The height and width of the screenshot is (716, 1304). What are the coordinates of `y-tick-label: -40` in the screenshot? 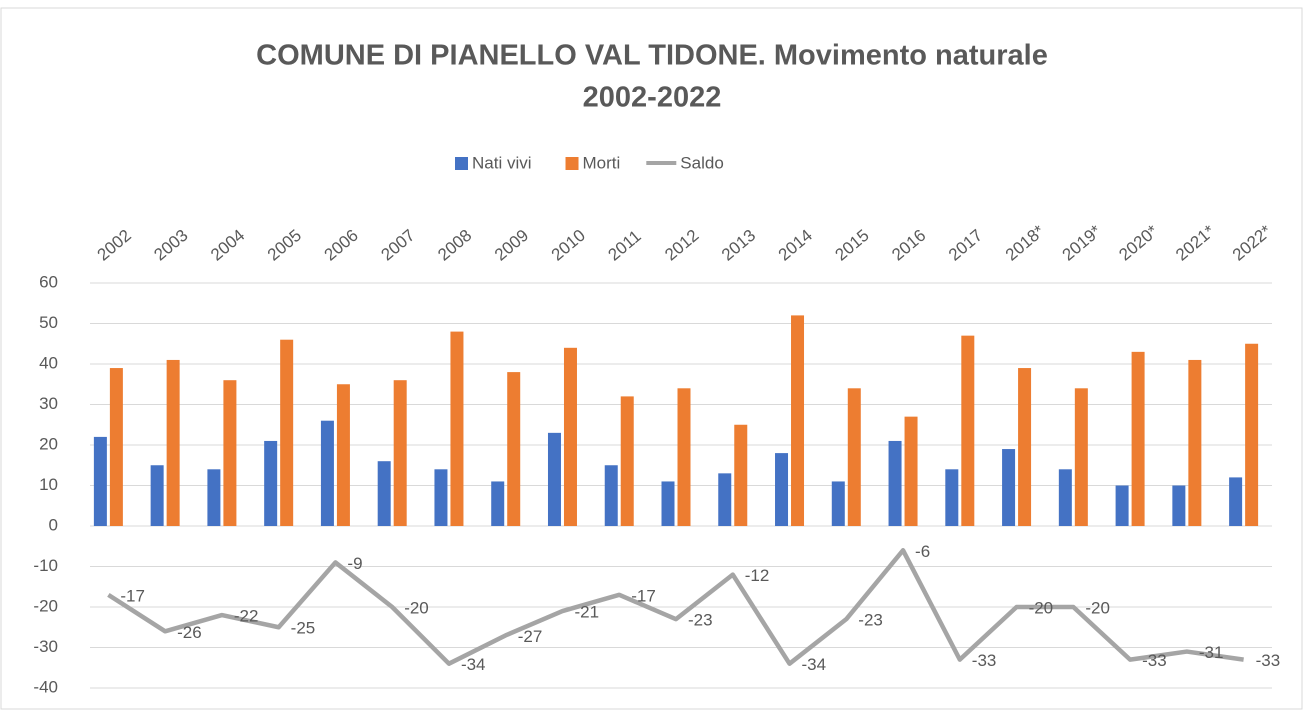 It's located at (45, 686).